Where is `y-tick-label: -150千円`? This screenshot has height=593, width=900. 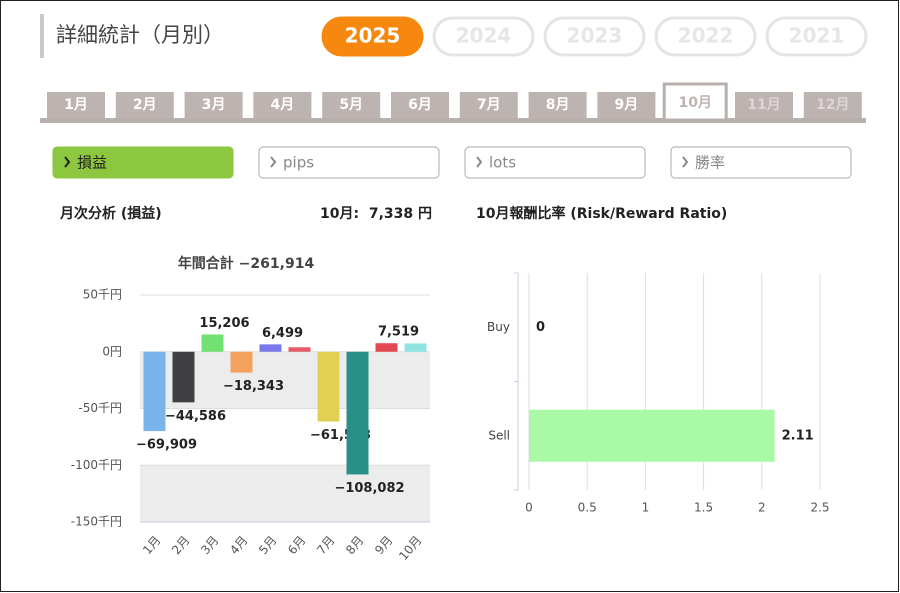 y-tick-label: -150千円 is located at coordinates (96, 522).